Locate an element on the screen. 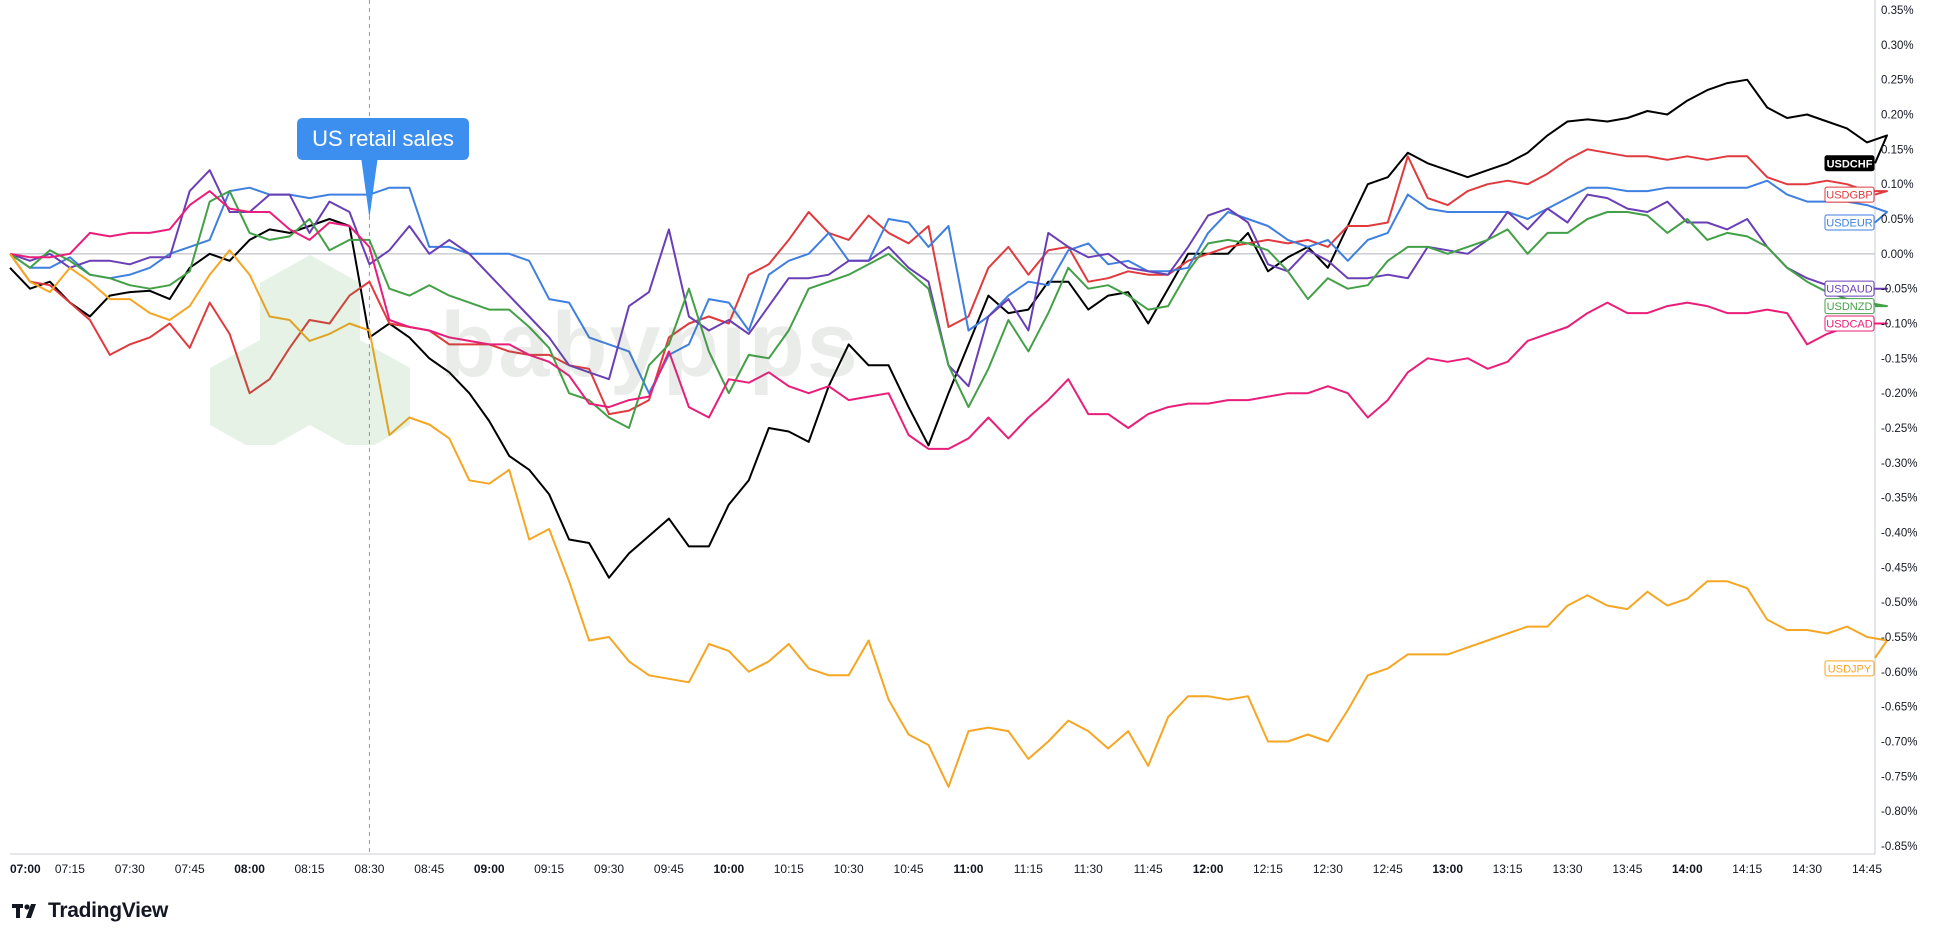 This screenshot has width=1940, height=943. x-tick-label: 07:15 is located at coordinates (70, 869).